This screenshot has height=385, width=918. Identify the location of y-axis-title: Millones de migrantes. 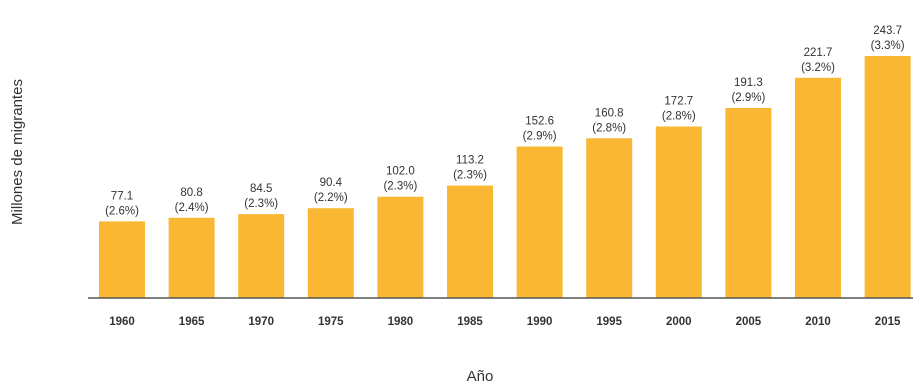
(17, 152).